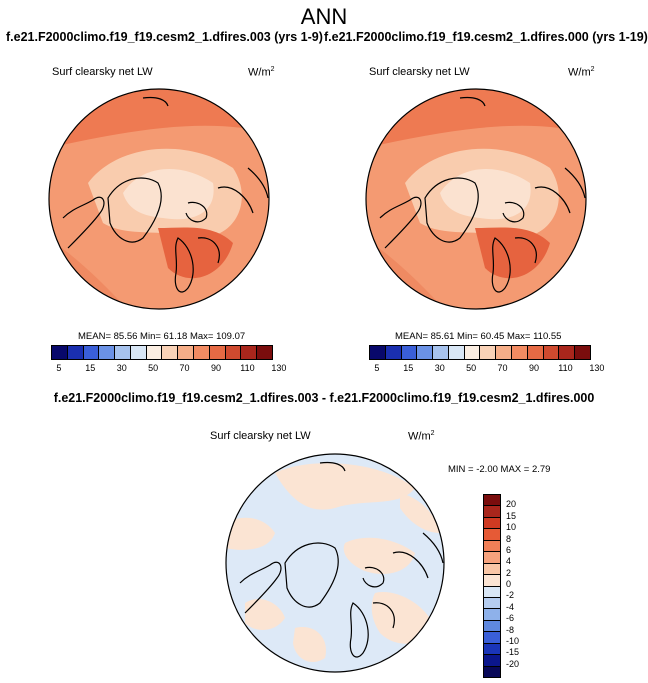 The width and height of the screenshot is (648, 683). Describe the element at coordinates (260, 436) in the screenshot. I see `diff-variable-label: Surf clearsky net LW` at that location.